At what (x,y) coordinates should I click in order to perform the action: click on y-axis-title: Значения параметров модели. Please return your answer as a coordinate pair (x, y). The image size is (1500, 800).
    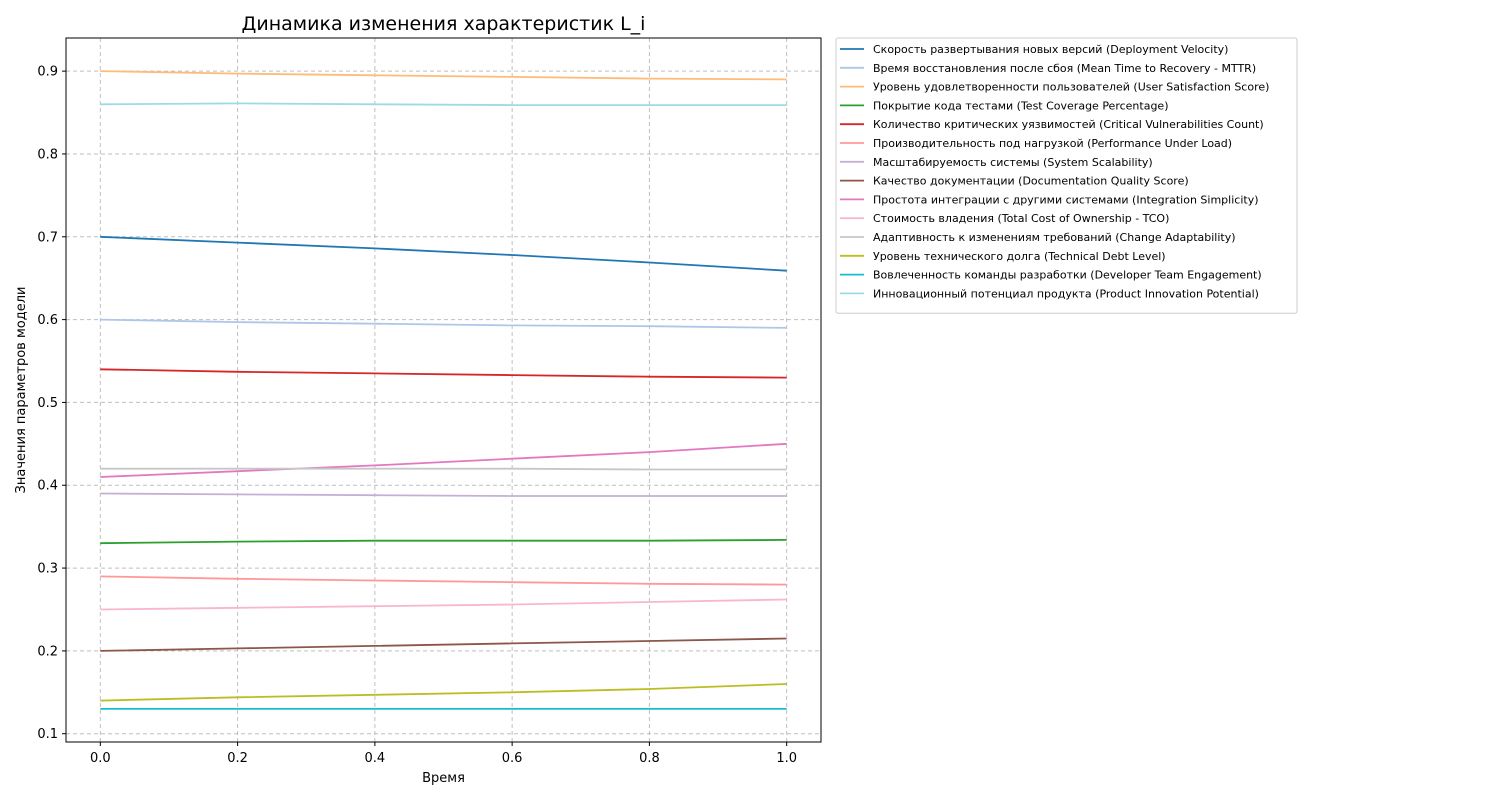
    Looking at the image, I should click on (21, 390).